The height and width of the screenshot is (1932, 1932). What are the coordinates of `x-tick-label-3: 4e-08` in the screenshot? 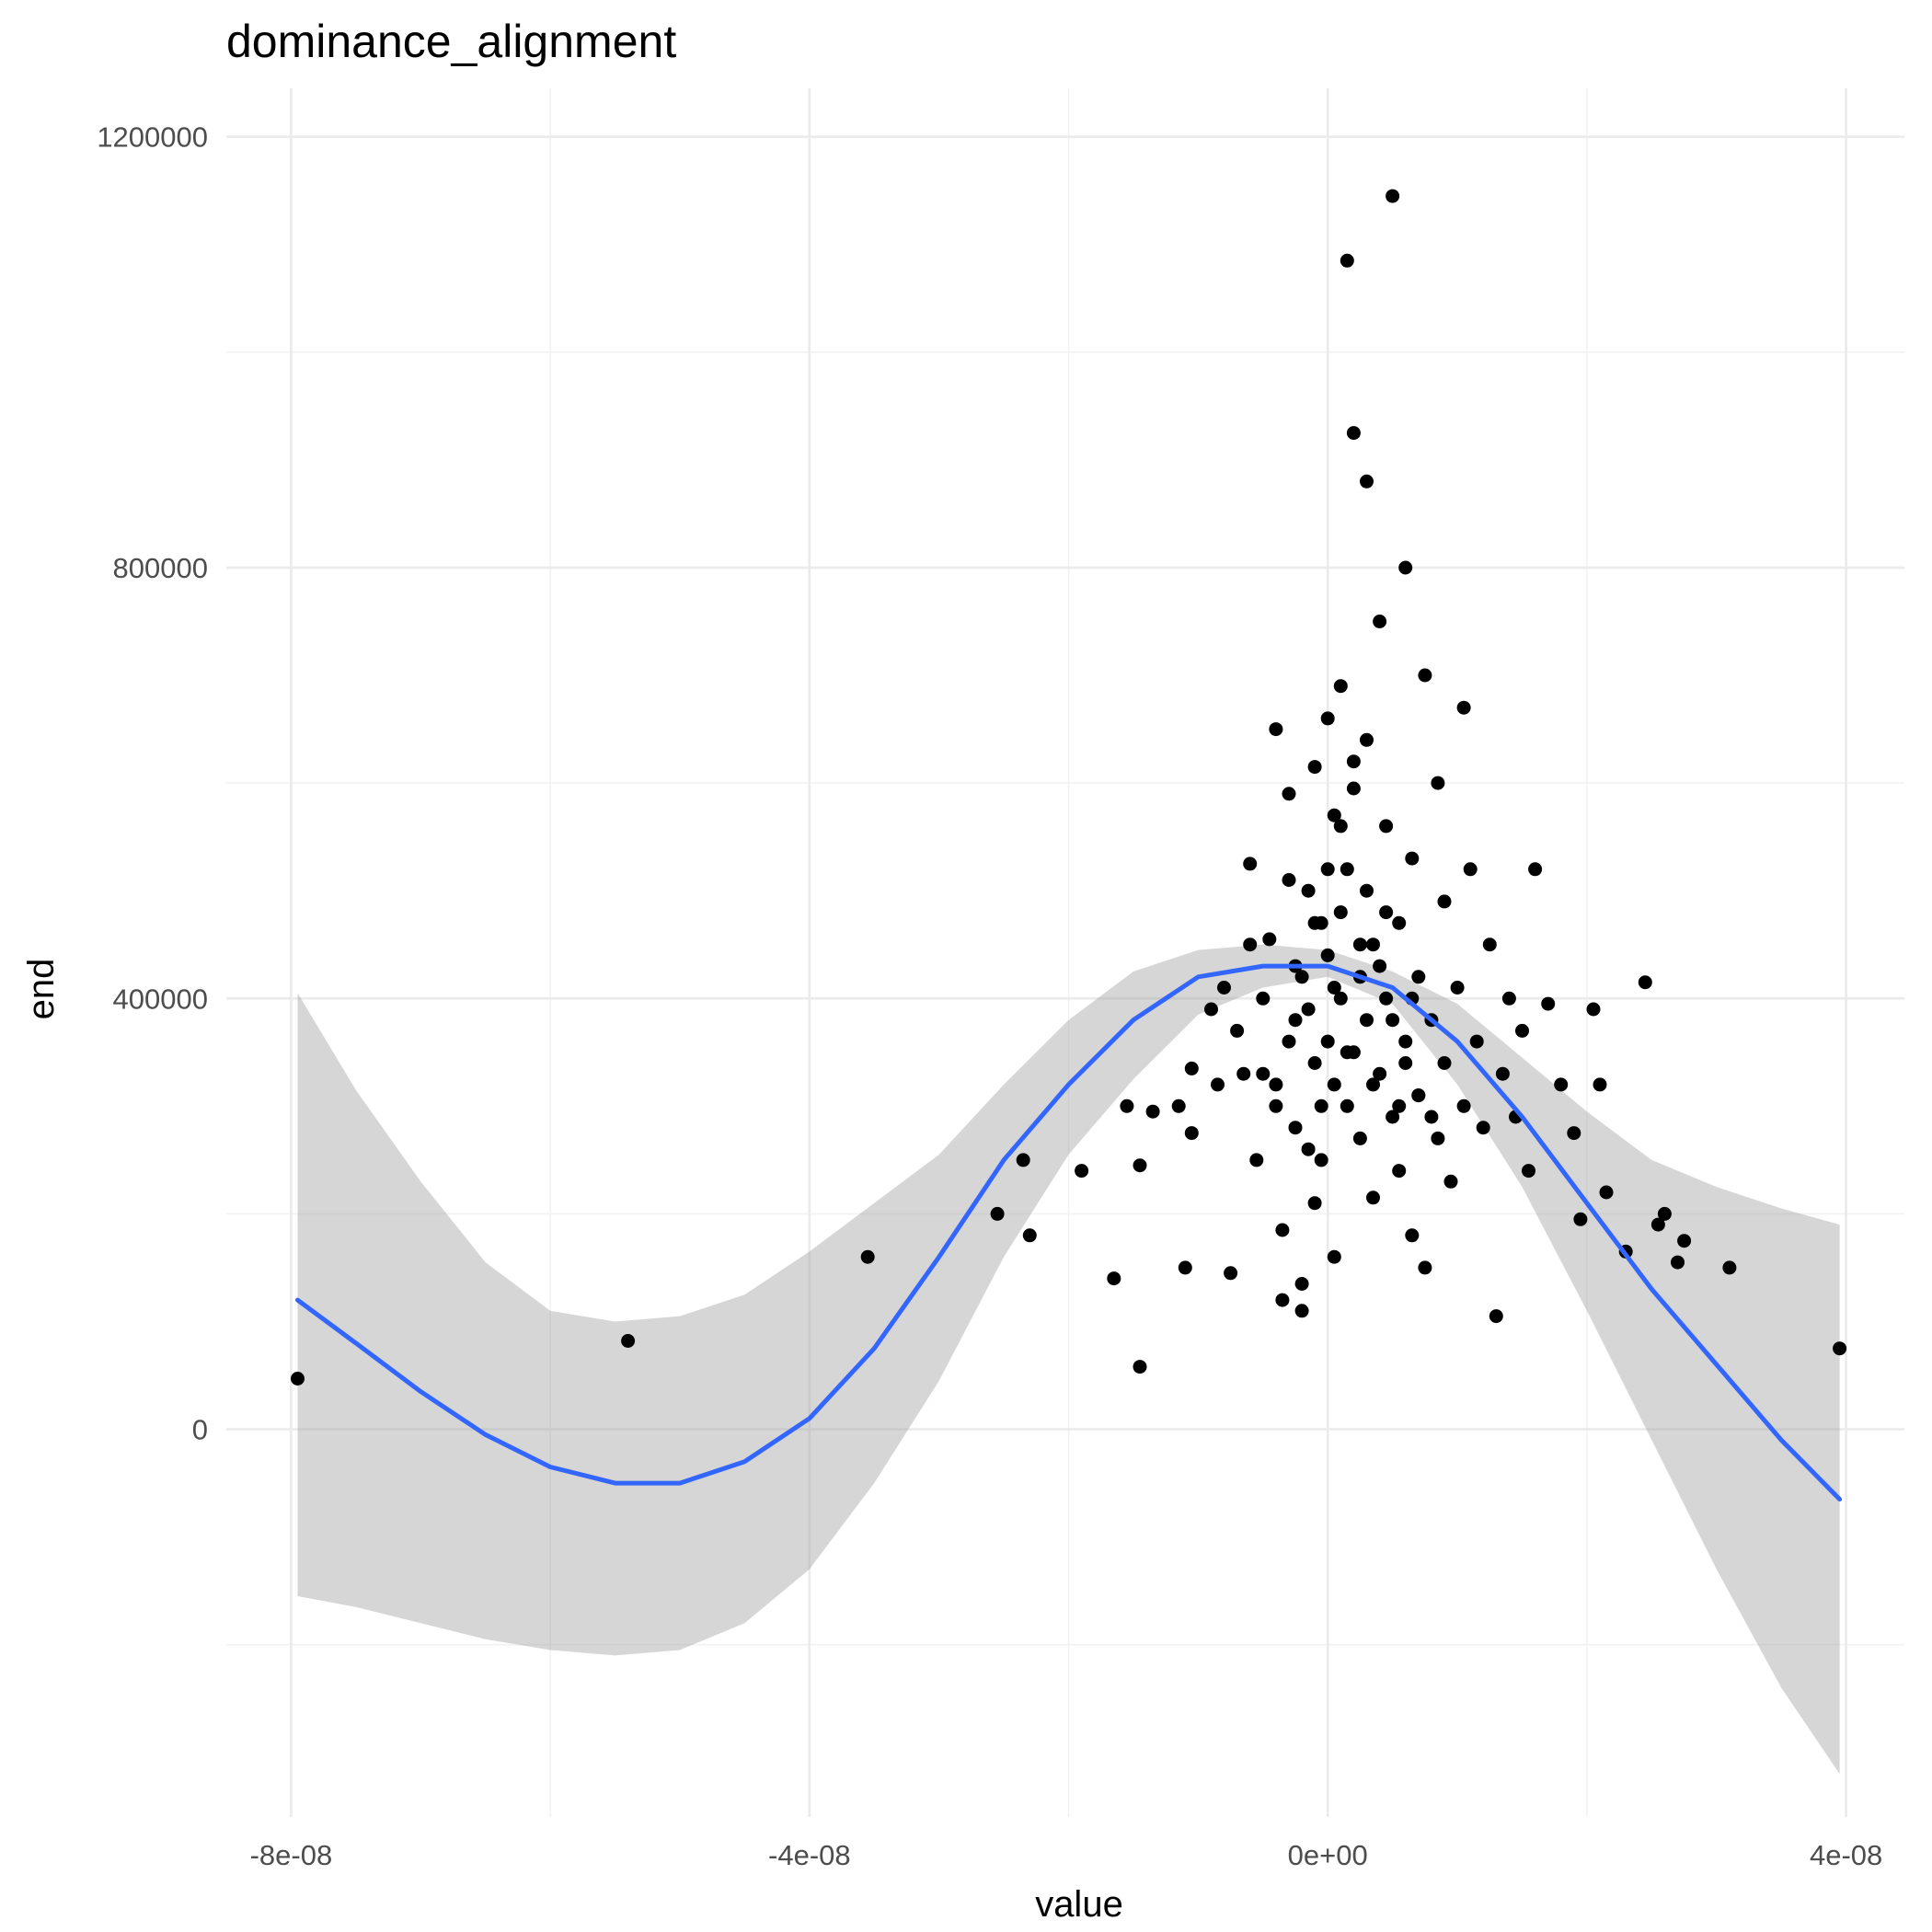 It's located at (1846, 1855).